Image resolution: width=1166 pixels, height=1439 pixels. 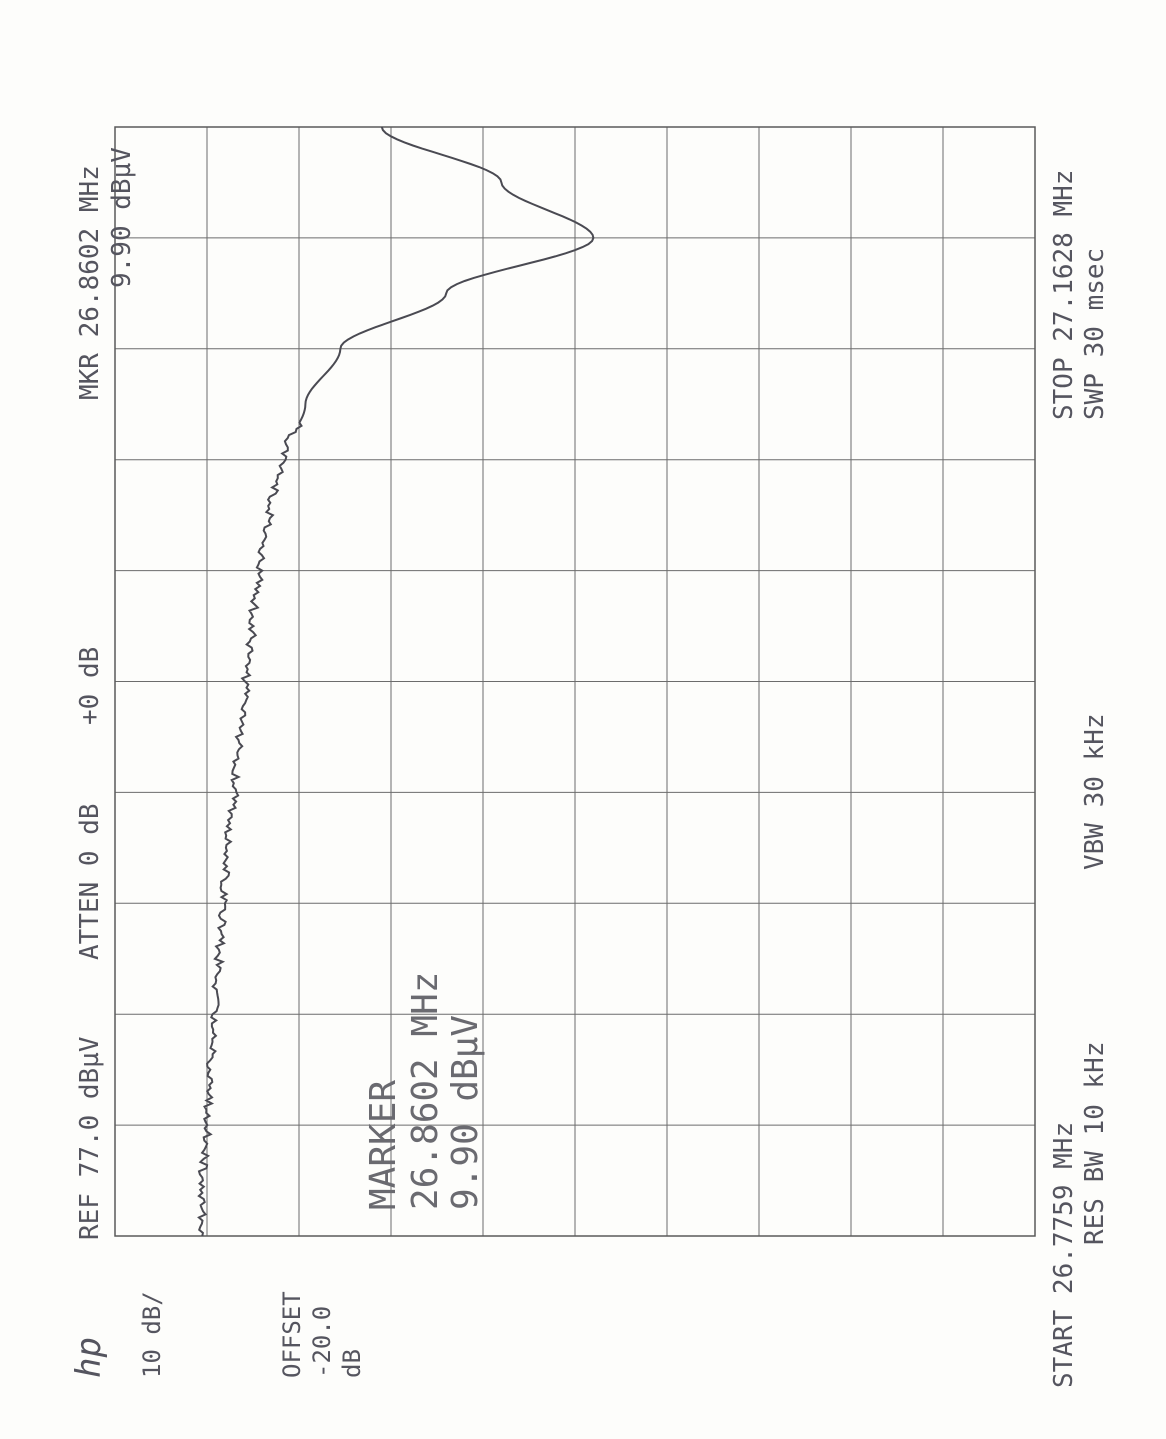 What do you see at coordinates (1064, 295) in the screenshot?
I see `stop-frequency-label: STOP 27.1628 MHz` at bounding box center [1064, 295].